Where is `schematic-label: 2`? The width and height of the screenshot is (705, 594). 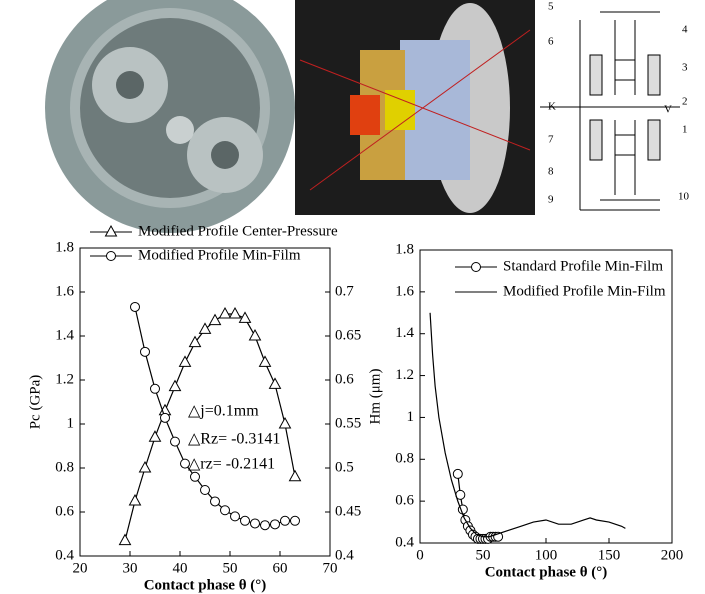 schematic-label: 2 is located at coordinates (685, 102).